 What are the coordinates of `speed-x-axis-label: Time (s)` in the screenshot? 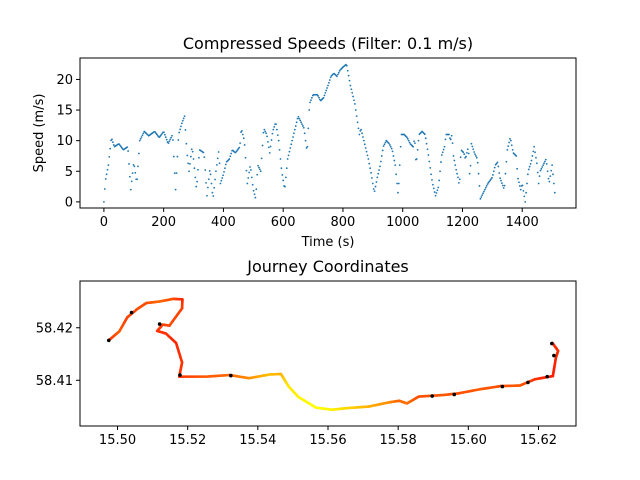 It's located at (328, 242).